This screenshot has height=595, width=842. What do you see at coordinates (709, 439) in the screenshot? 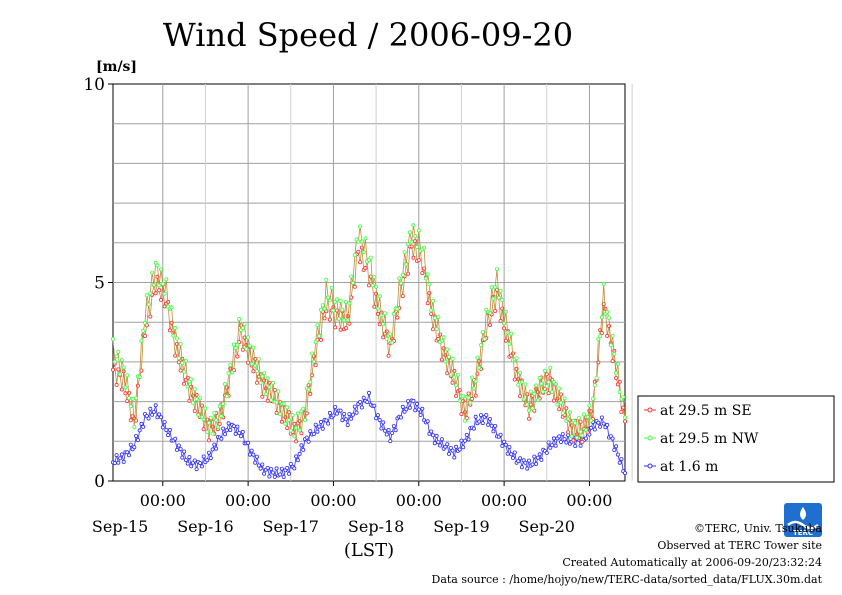
I see `legend-label: at 29.5 m NW` at bounding box center [709, 439].